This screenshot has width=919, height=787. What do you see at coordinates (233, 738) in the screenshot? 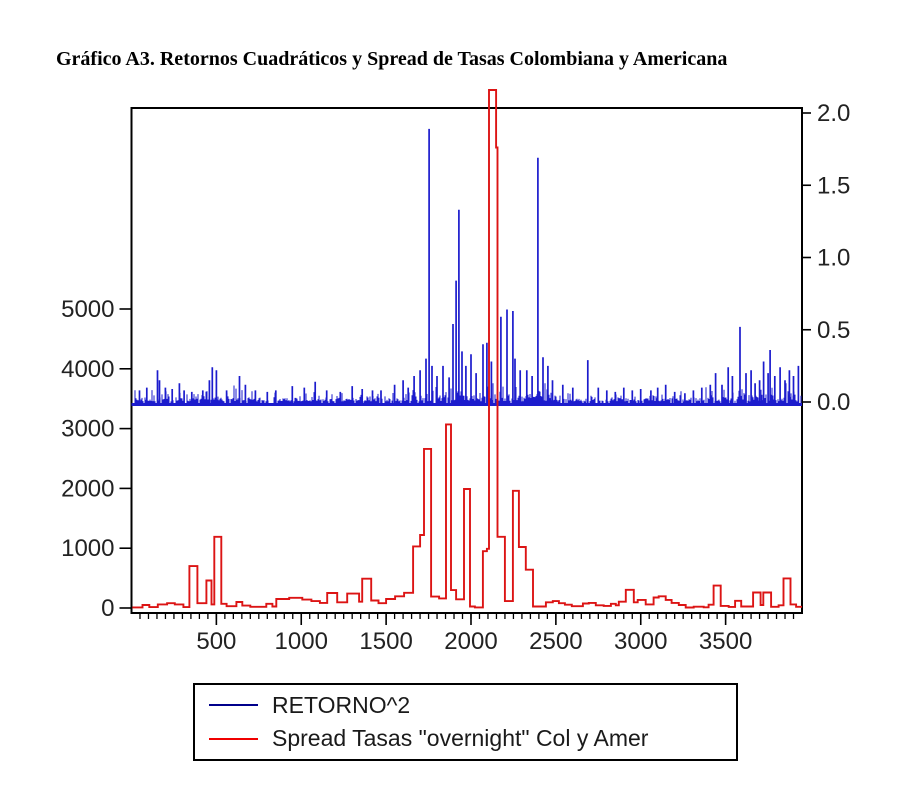
I see `legend-line-red-icon` at bounding box center [233, 738].